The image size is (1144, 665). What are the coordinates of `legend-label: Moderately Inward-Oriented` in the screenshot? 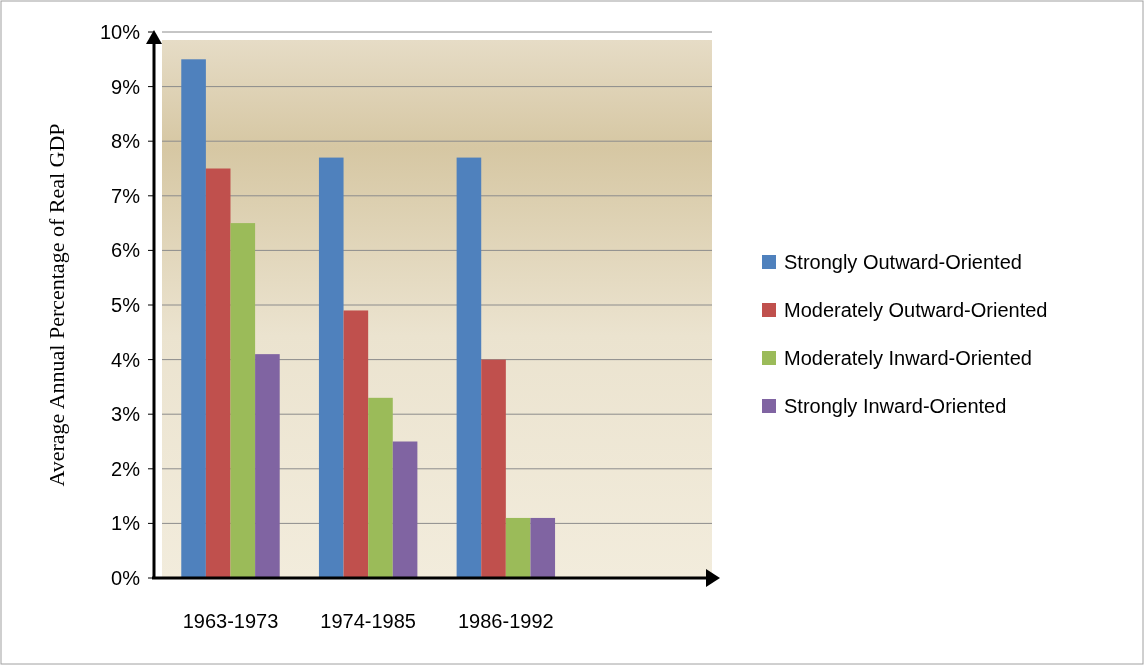 It's located at (908, 358).